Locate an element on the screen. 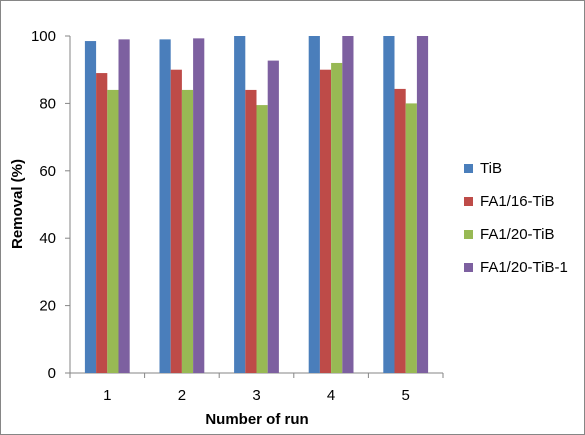  y-tick-label: 100 is located at coordinates (43, 36).